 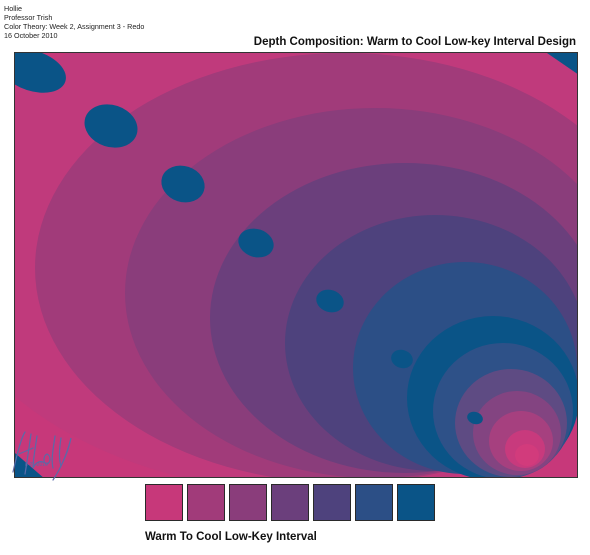 I want to click on corner-wedge, so click(x=562, y=63).